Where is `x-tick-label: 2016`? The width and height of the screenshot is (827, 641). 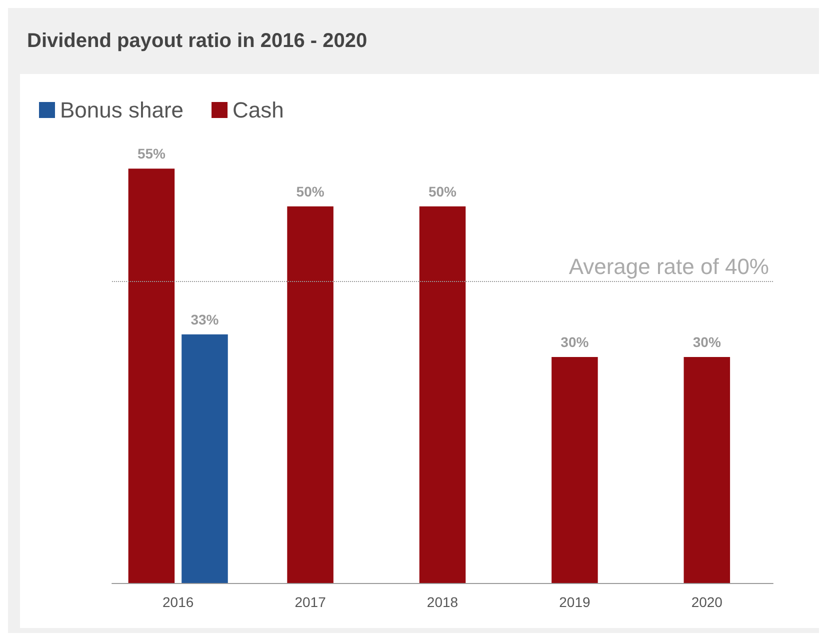 x-tick-label: 2016 is located at coordinates (178, 602).